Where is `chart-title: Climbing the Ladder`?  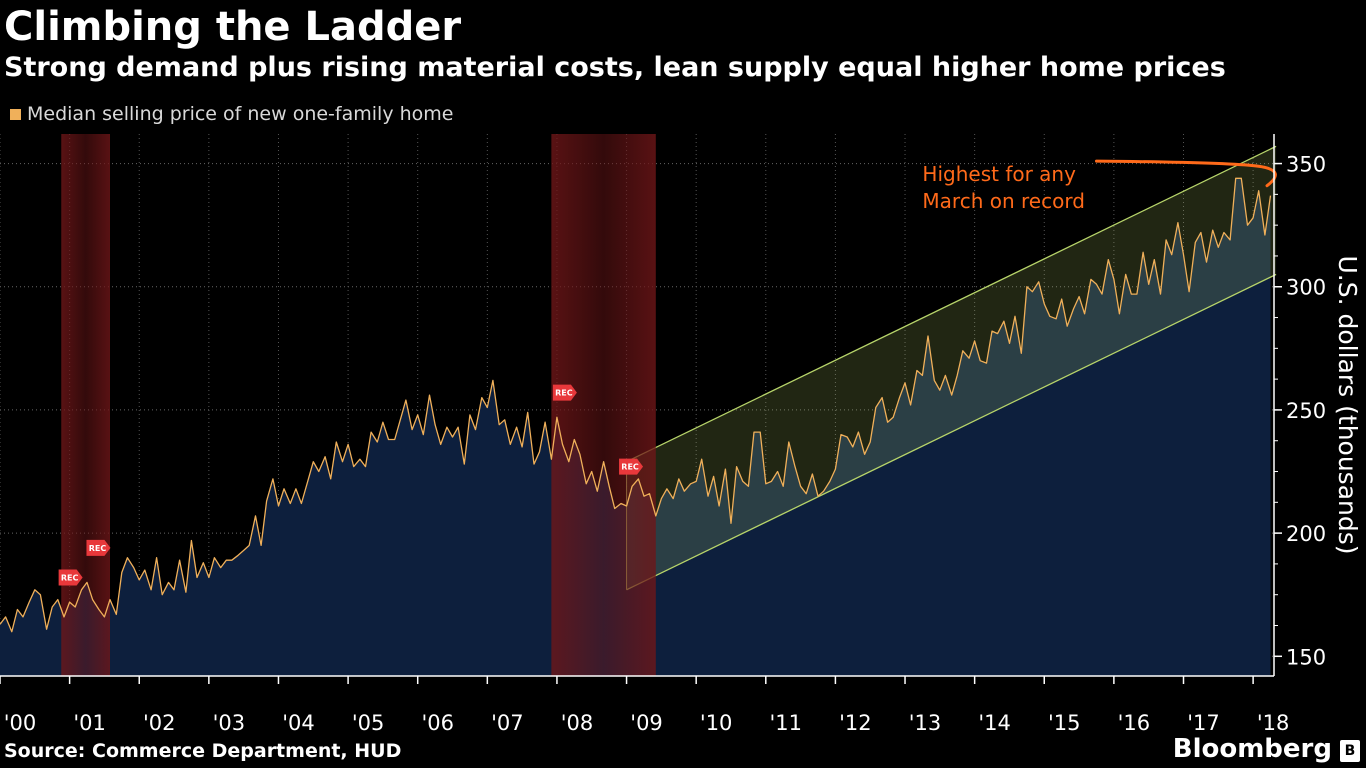 chart-title: Climbing the Ladder is located at coordinates (233, 27).